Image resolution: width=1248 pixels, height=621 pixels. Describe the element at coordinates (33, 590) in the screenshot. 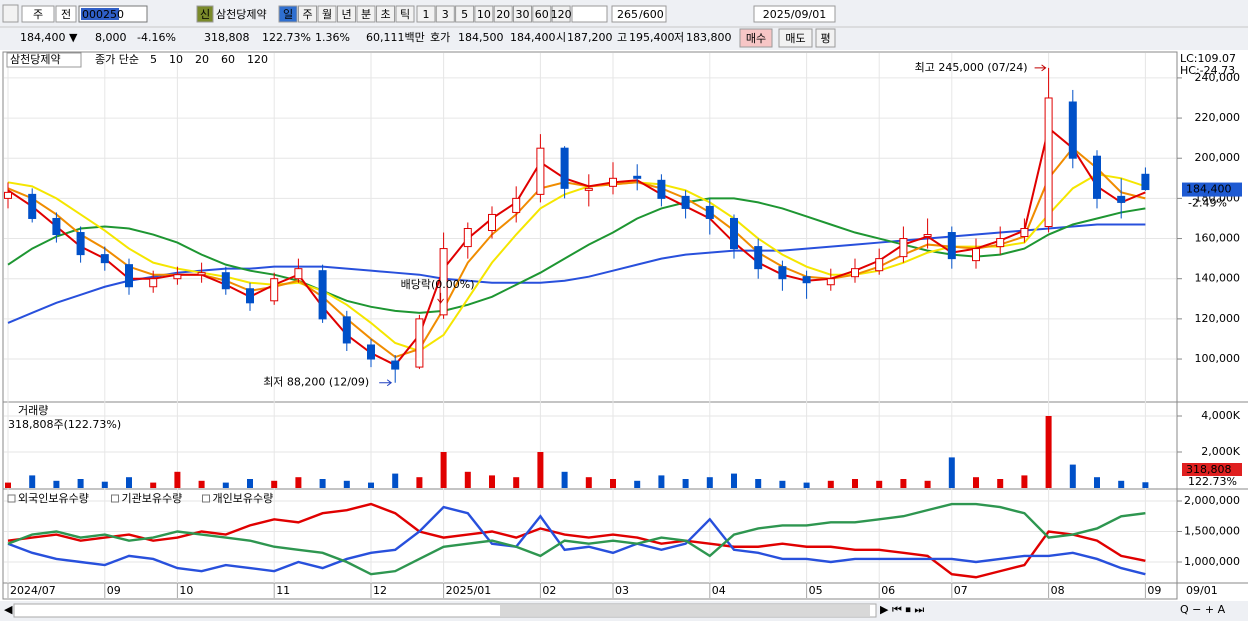

I see `x-tick-label: 2024/07` at that location.